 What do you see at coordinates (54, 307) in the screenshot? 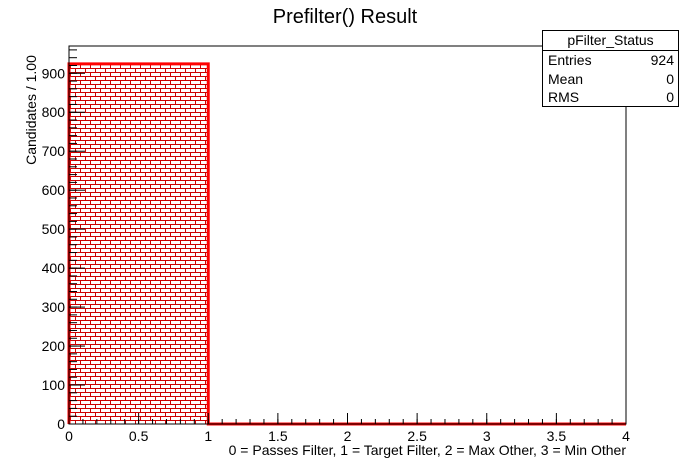
I see `y-tick-label: 300` at bounding box center [54, 307].